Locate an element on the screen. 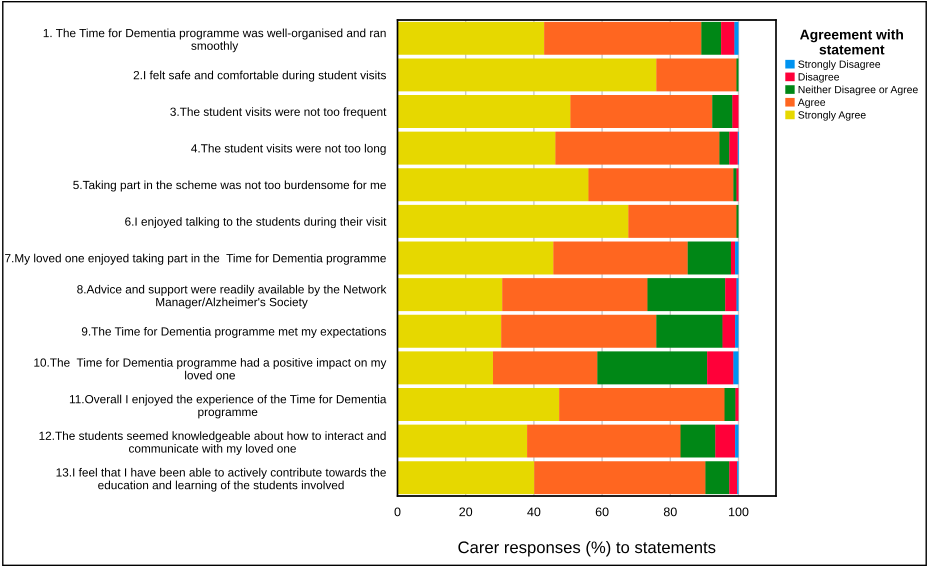  x-tick-label: 80 is located at coordinates (670, 511).